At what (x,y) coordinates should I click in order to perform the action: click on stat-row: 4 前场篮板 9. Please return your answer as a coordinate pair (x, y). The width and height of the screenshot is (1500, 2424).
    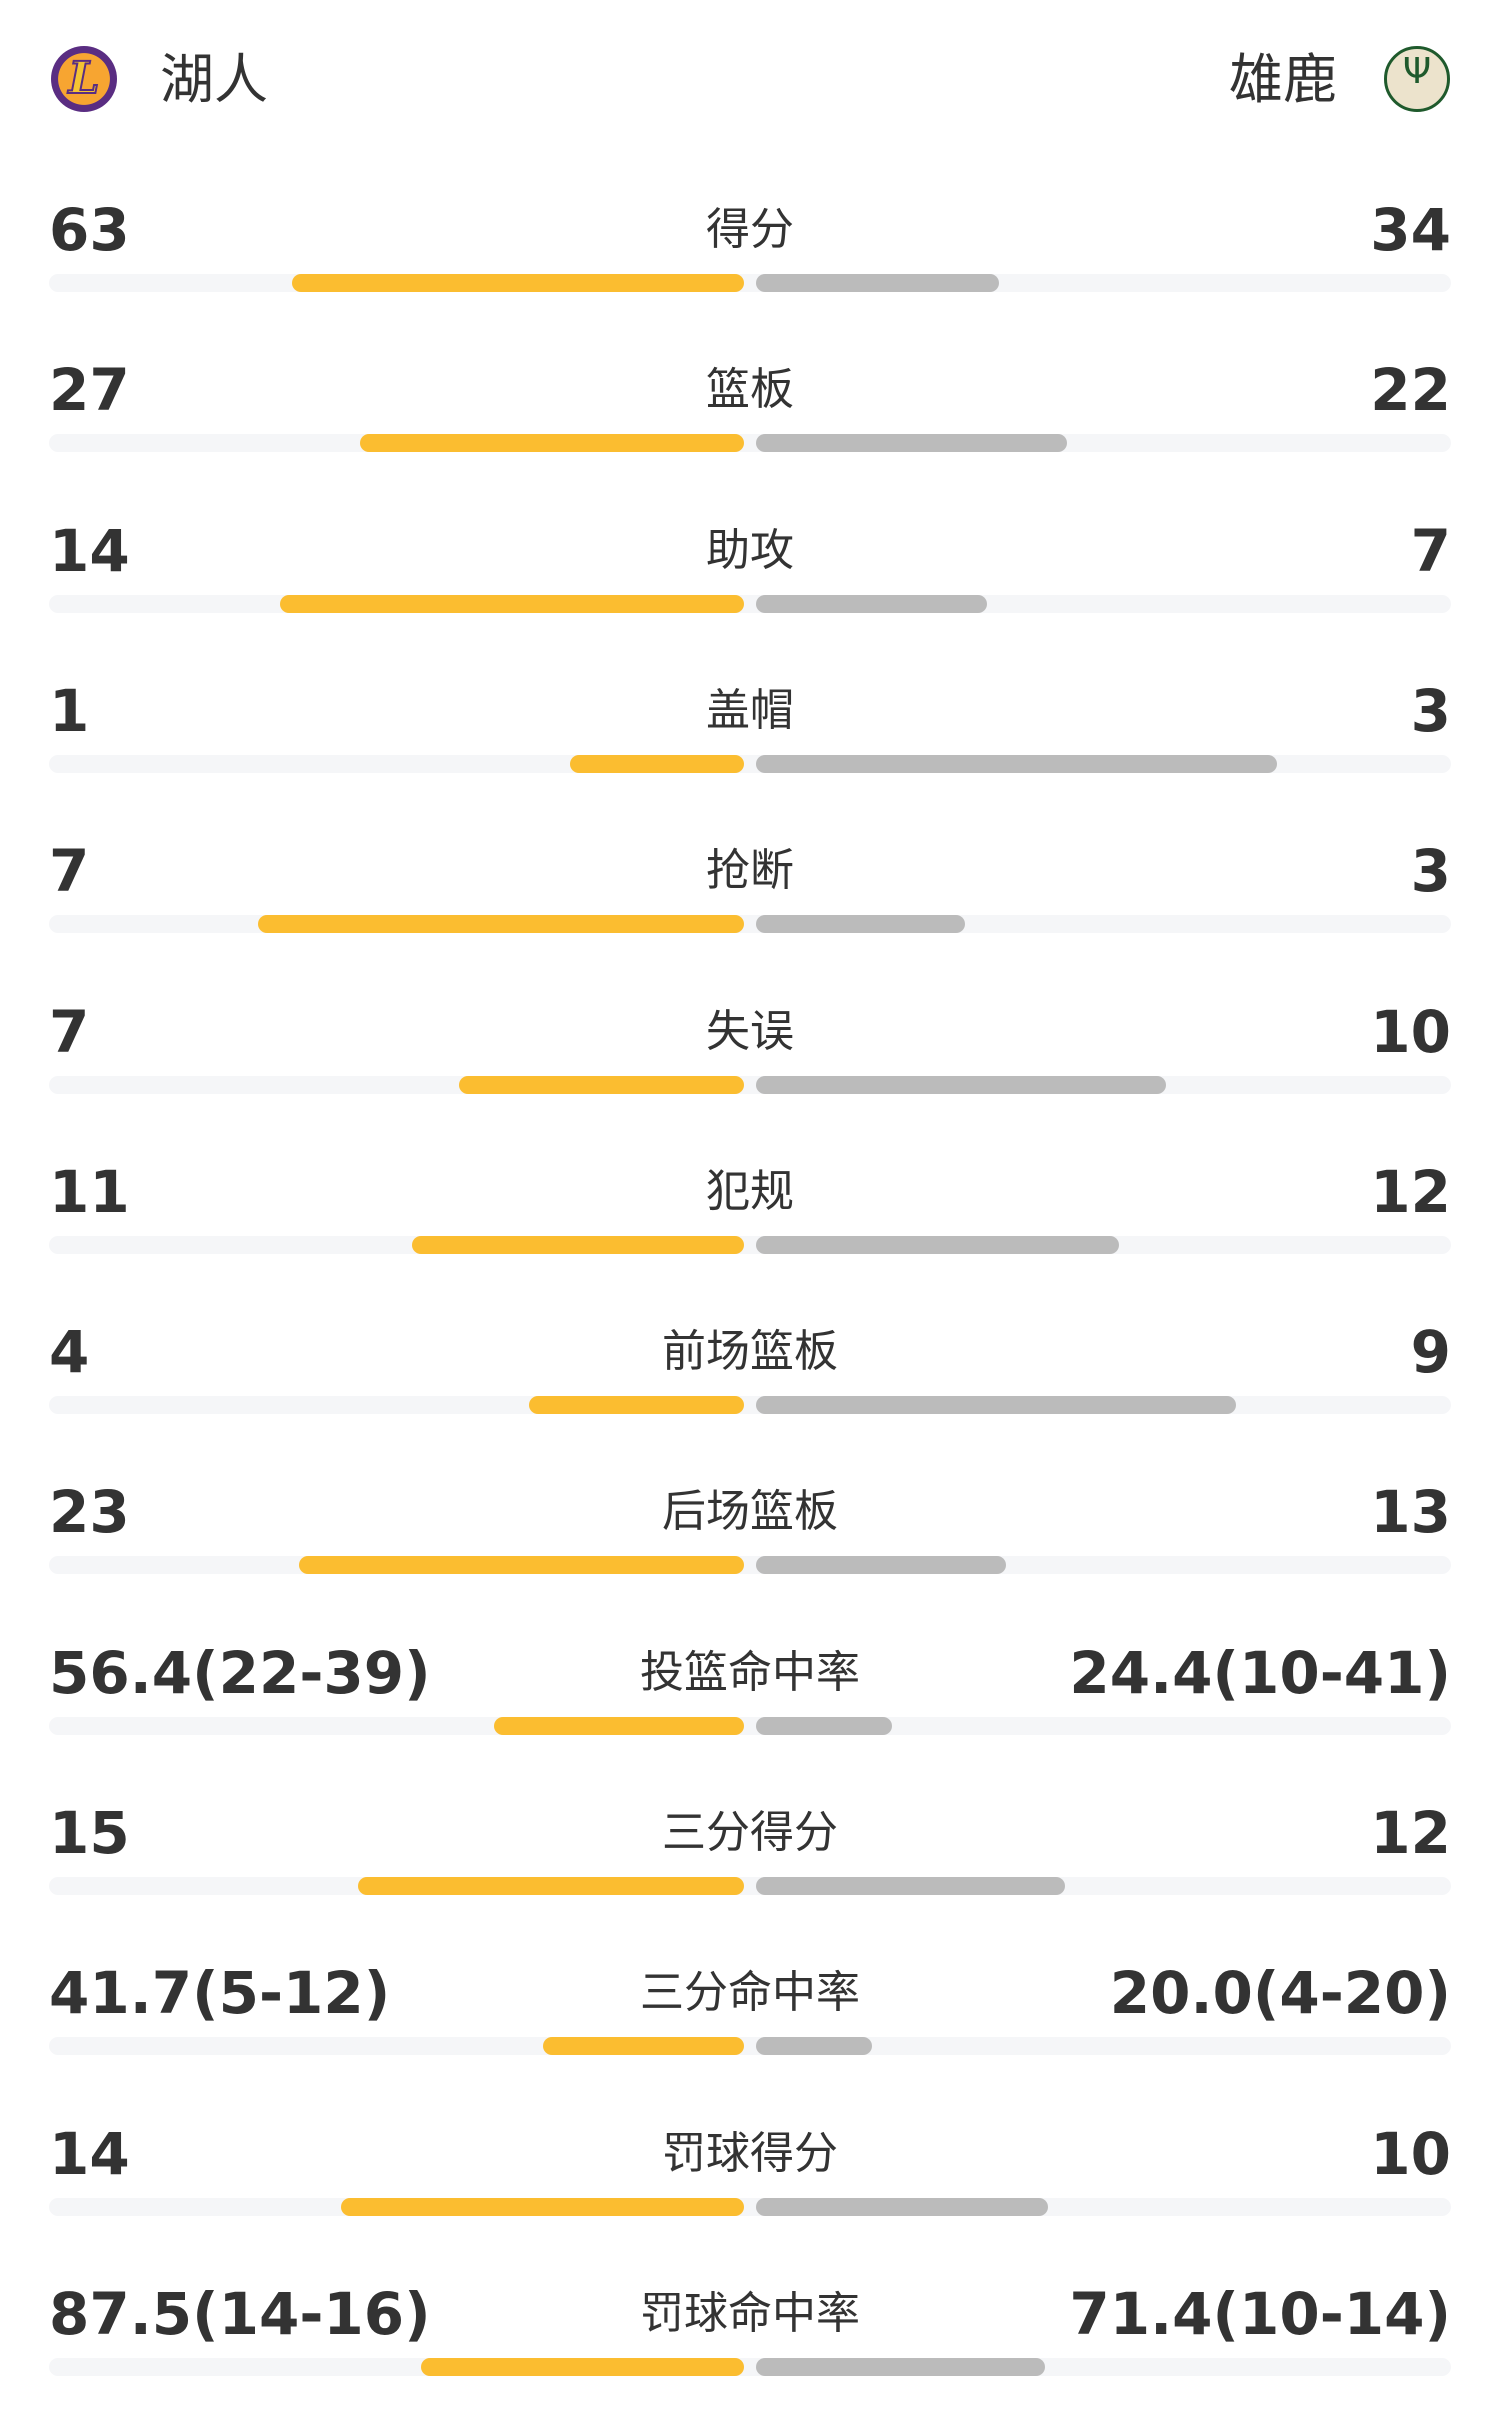
    Looking at the image, I should click on (750, 1382).